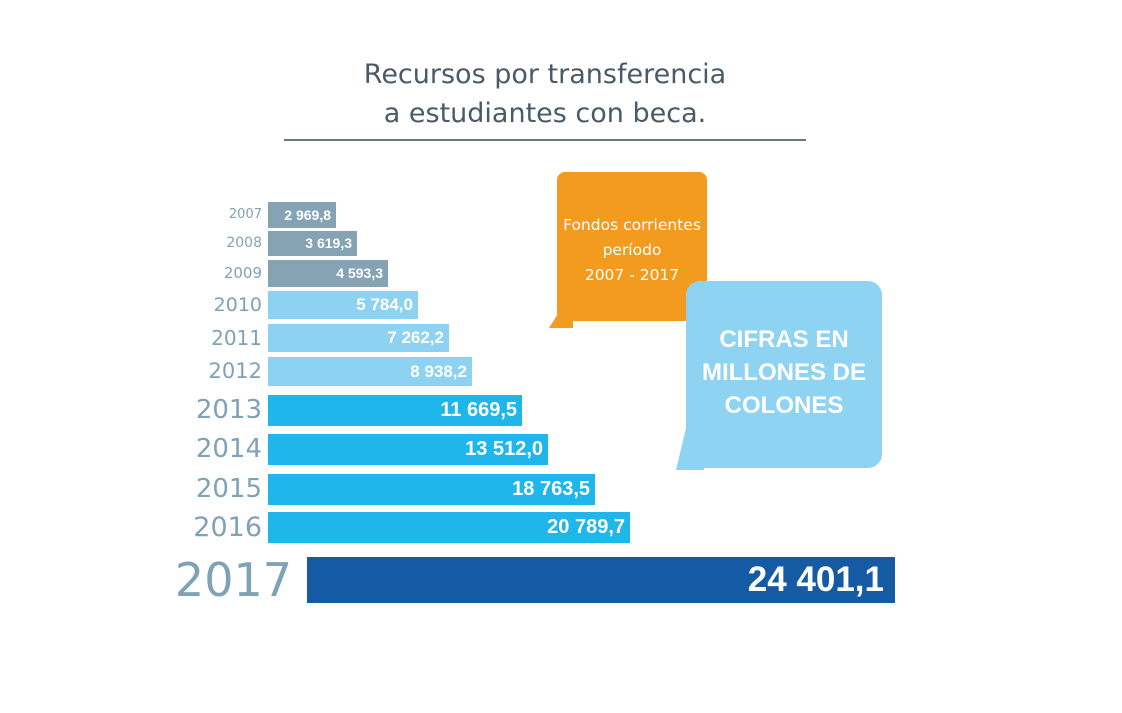 This screenshot has height=713, width=1122. What do you see at coordinates (235, 371) in the screenshot?
I see `year-label-2012: 2012` at bounding box center [235, 371].